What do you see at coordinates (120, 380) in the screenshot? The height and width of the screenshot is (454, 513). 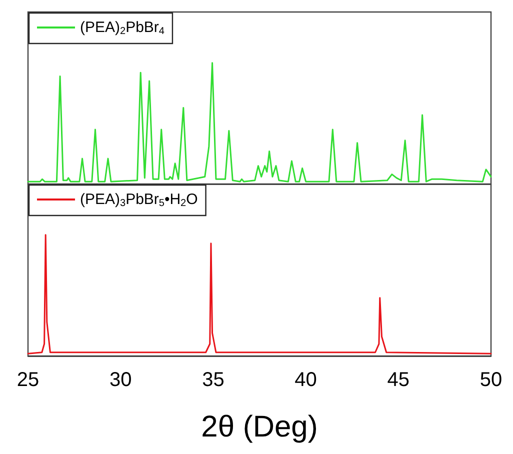 I see `x-tick-label: 30` at bounding box center [120, 380].